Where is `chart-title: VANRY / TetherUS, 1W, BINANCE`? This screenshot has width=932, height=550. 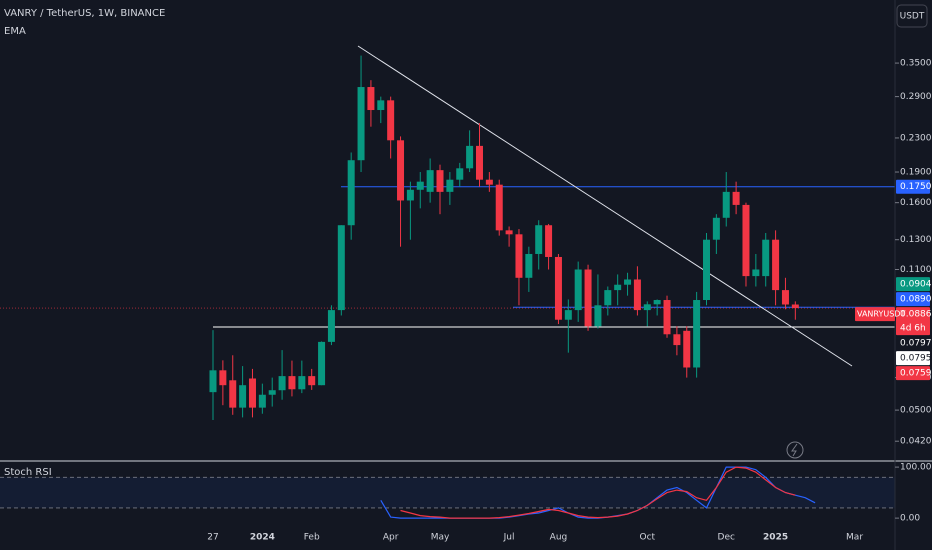
chart-title: VANRY / TetherUS, 1W, BINANCE is located at coordinates (84, 13).